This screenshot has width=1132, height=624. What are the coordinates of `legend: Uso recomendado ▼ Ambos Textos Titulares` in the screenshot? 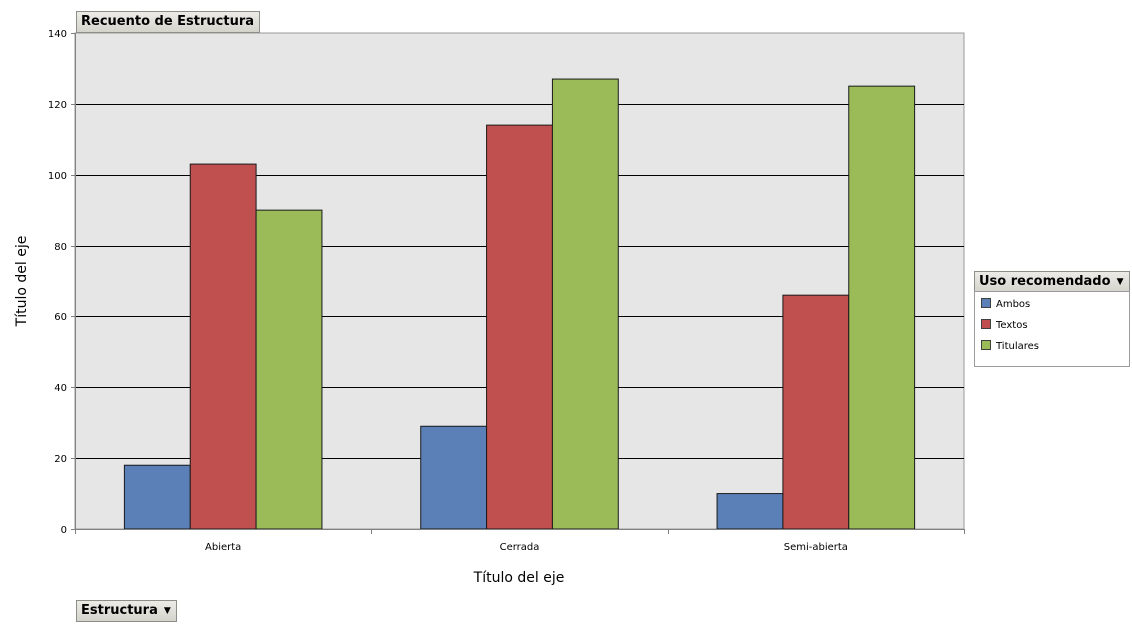 It's located at (1052, 319).